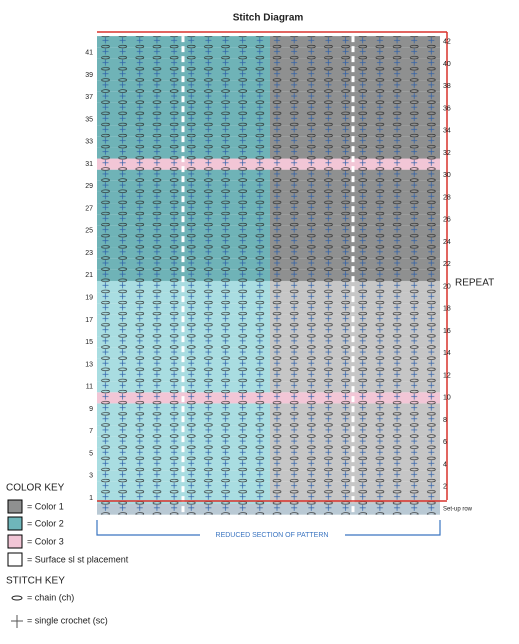 Image resolution: width=519 pixels, height=644 pixels. I want to click on row-number: 6, so click(445, 442).